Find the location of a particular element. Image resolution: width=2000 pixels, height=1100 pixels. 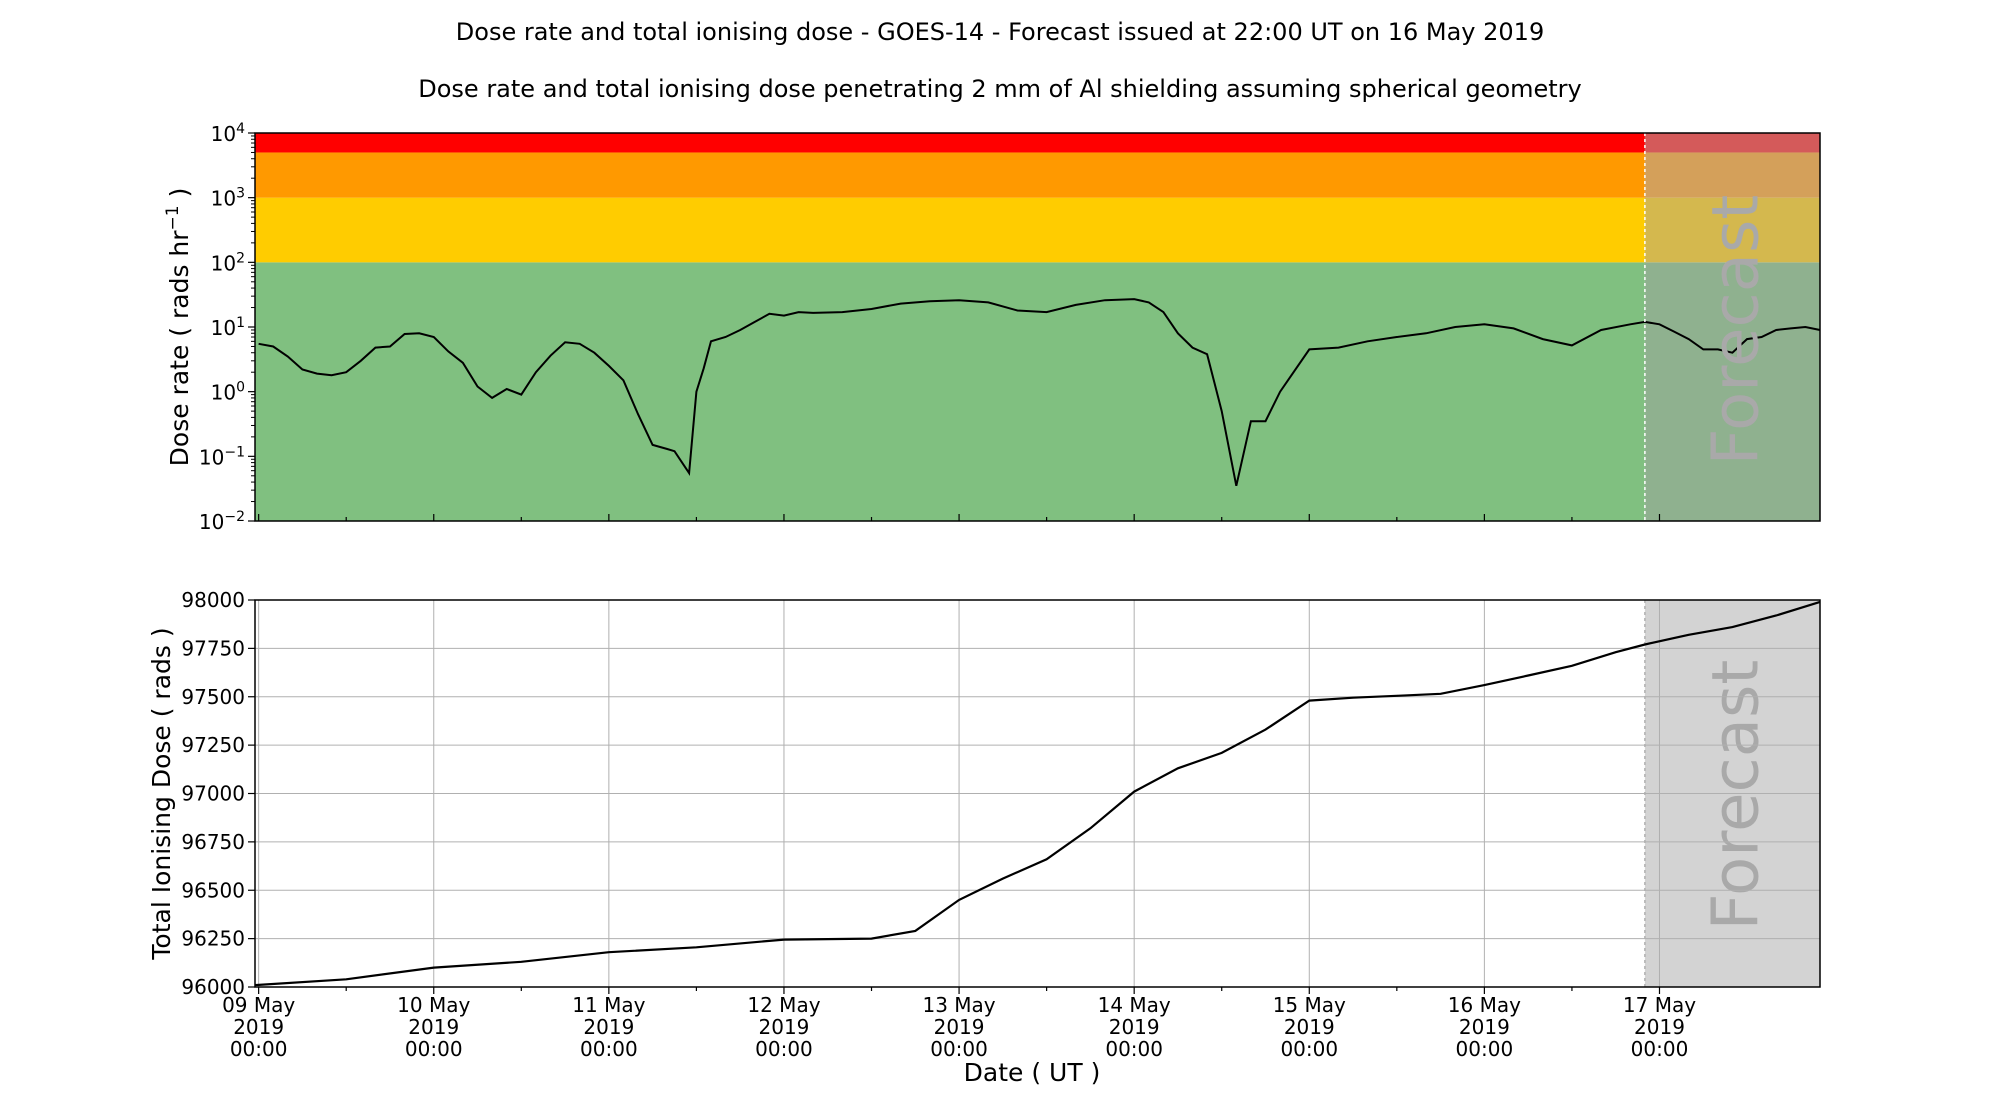

x-tick-label-line: 17 May is located at coordinates (1659, 1005).